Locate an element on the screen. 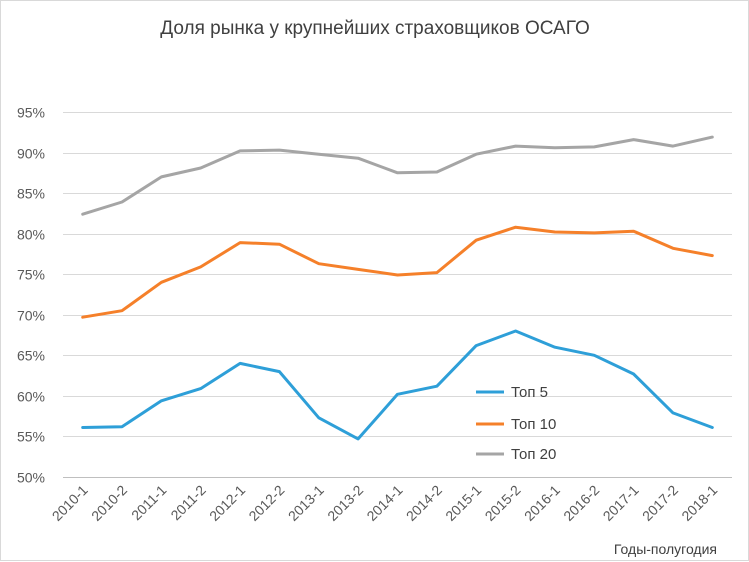 This screenshot has width=749, height=562. x-tick-label: 2011-1 is located at coordinates (149, 503).